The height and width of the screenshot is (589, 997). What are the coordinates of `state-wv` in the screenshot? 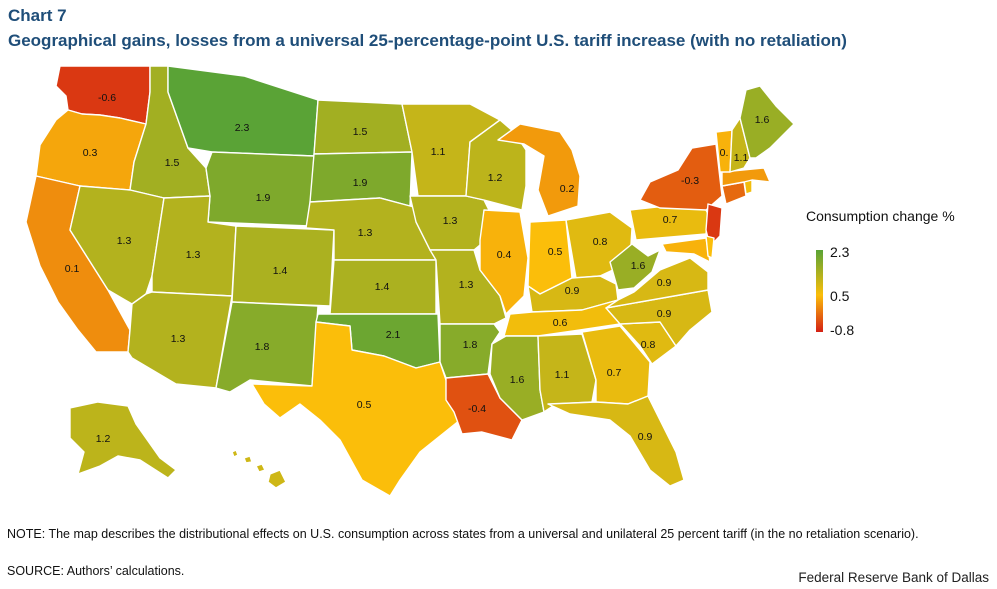 It's located at (635, 267).